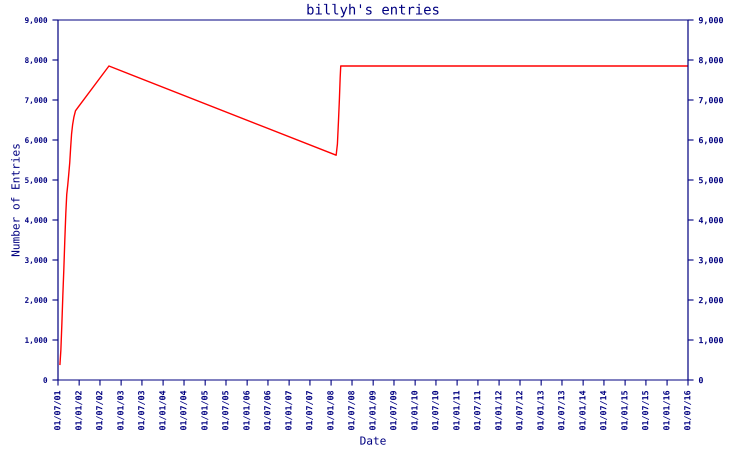  What do you see at coordinates (372, 410) in the screenshot?
I see `x-tick-label: 01/01/09` at bounding box center [372, 410].